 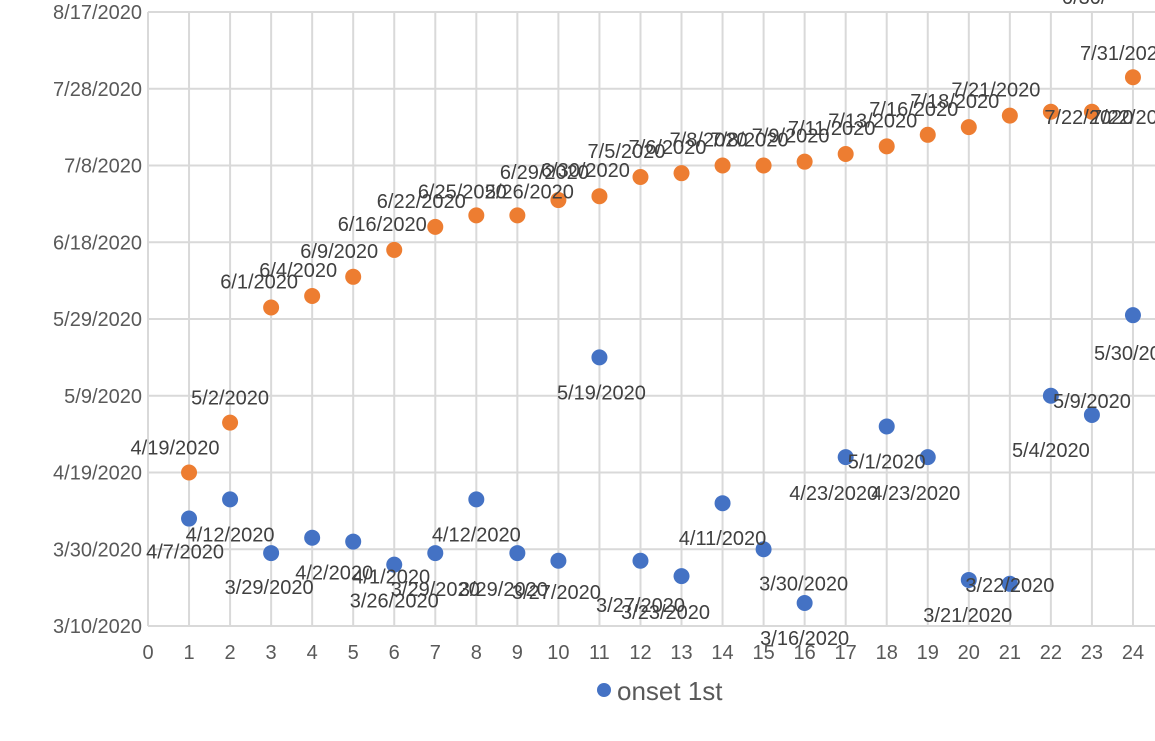 I want to click on legend-label-onset-1st: onset 1st, so click(x=670, y=691).